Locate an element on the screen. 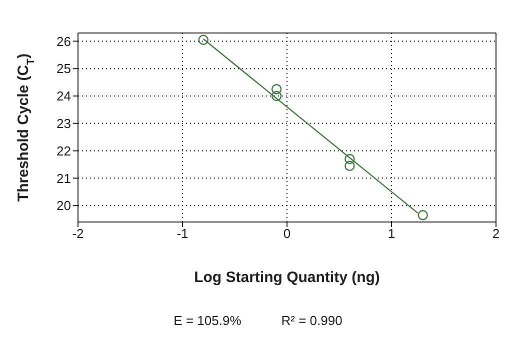 The image size is (520, 350). y-tick-label: 23 is located at coordinates (63, 124).